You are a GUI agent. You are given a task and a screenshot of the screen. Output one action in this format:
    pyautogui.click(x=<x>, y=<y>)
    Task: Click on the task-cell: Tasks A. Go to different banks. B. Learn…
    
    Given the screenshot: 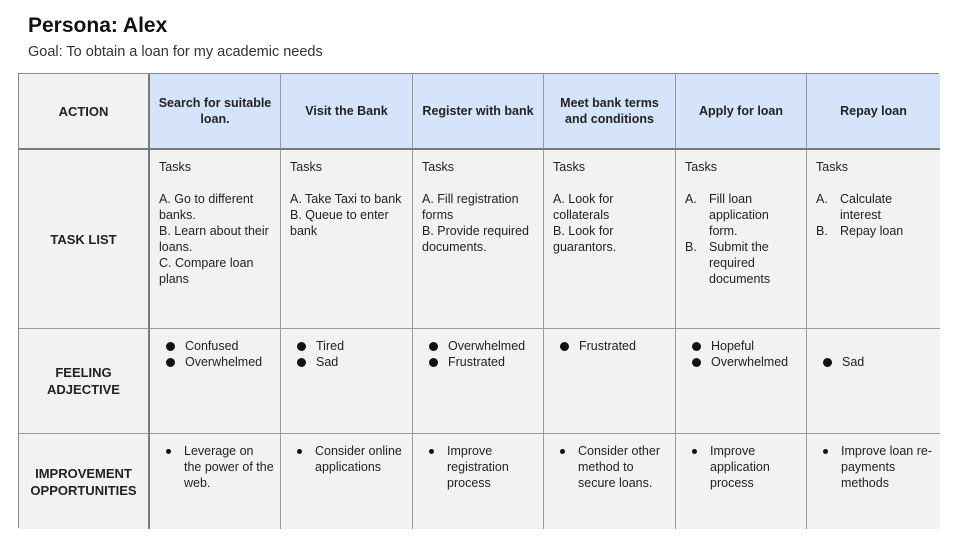 What is the action you would take?
    pyautogui.click(x=215, y=239)
    